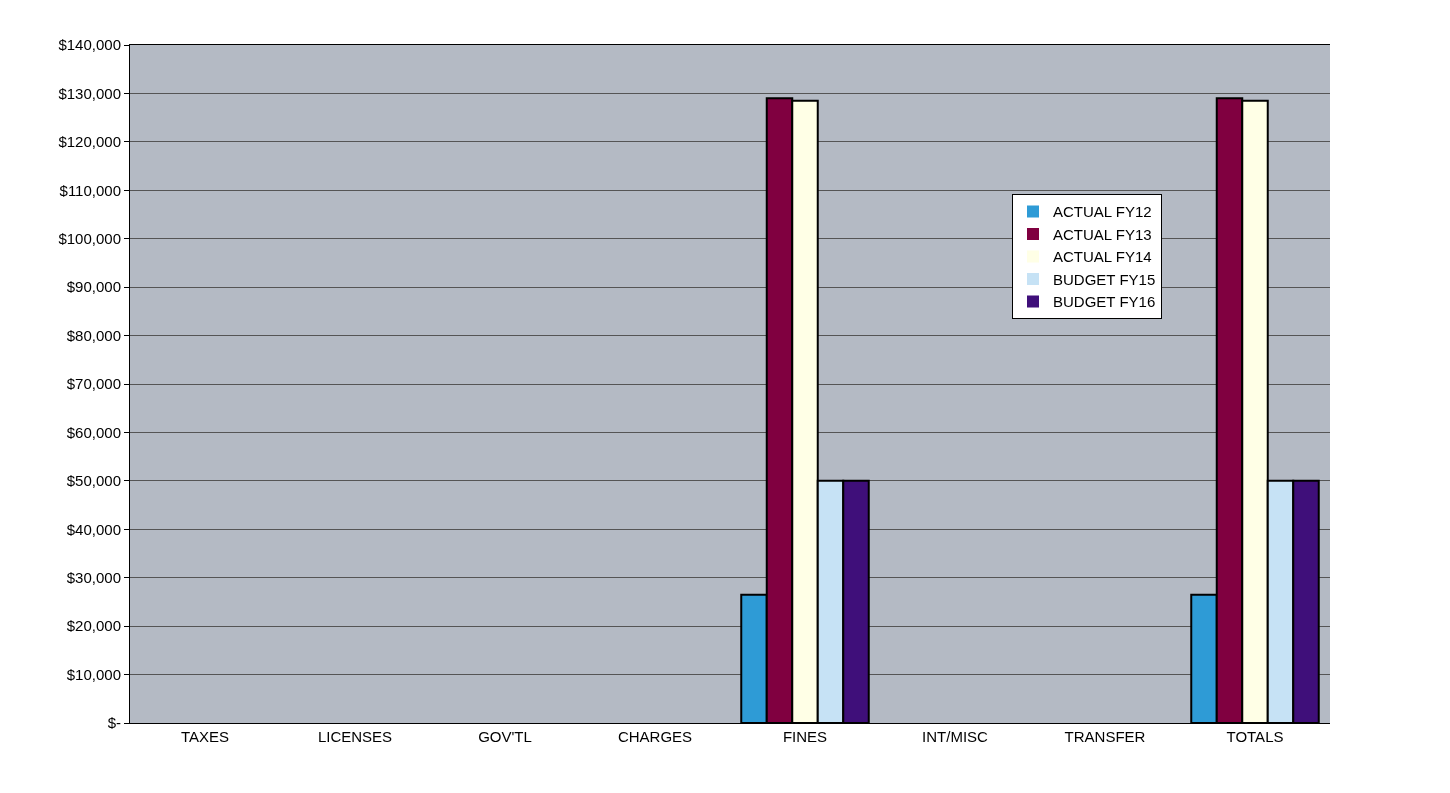 The height and width of the screenshot is (793, 1450). I want to click on y-tick-label: $40,000, so click(93, 529).